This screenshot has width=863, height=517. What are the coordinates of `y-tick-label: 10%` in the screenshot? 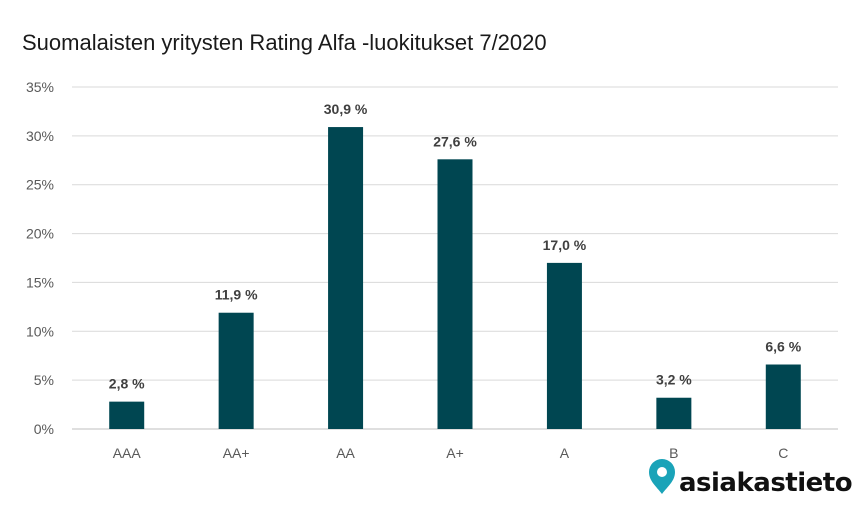 It's located at (40, 331).